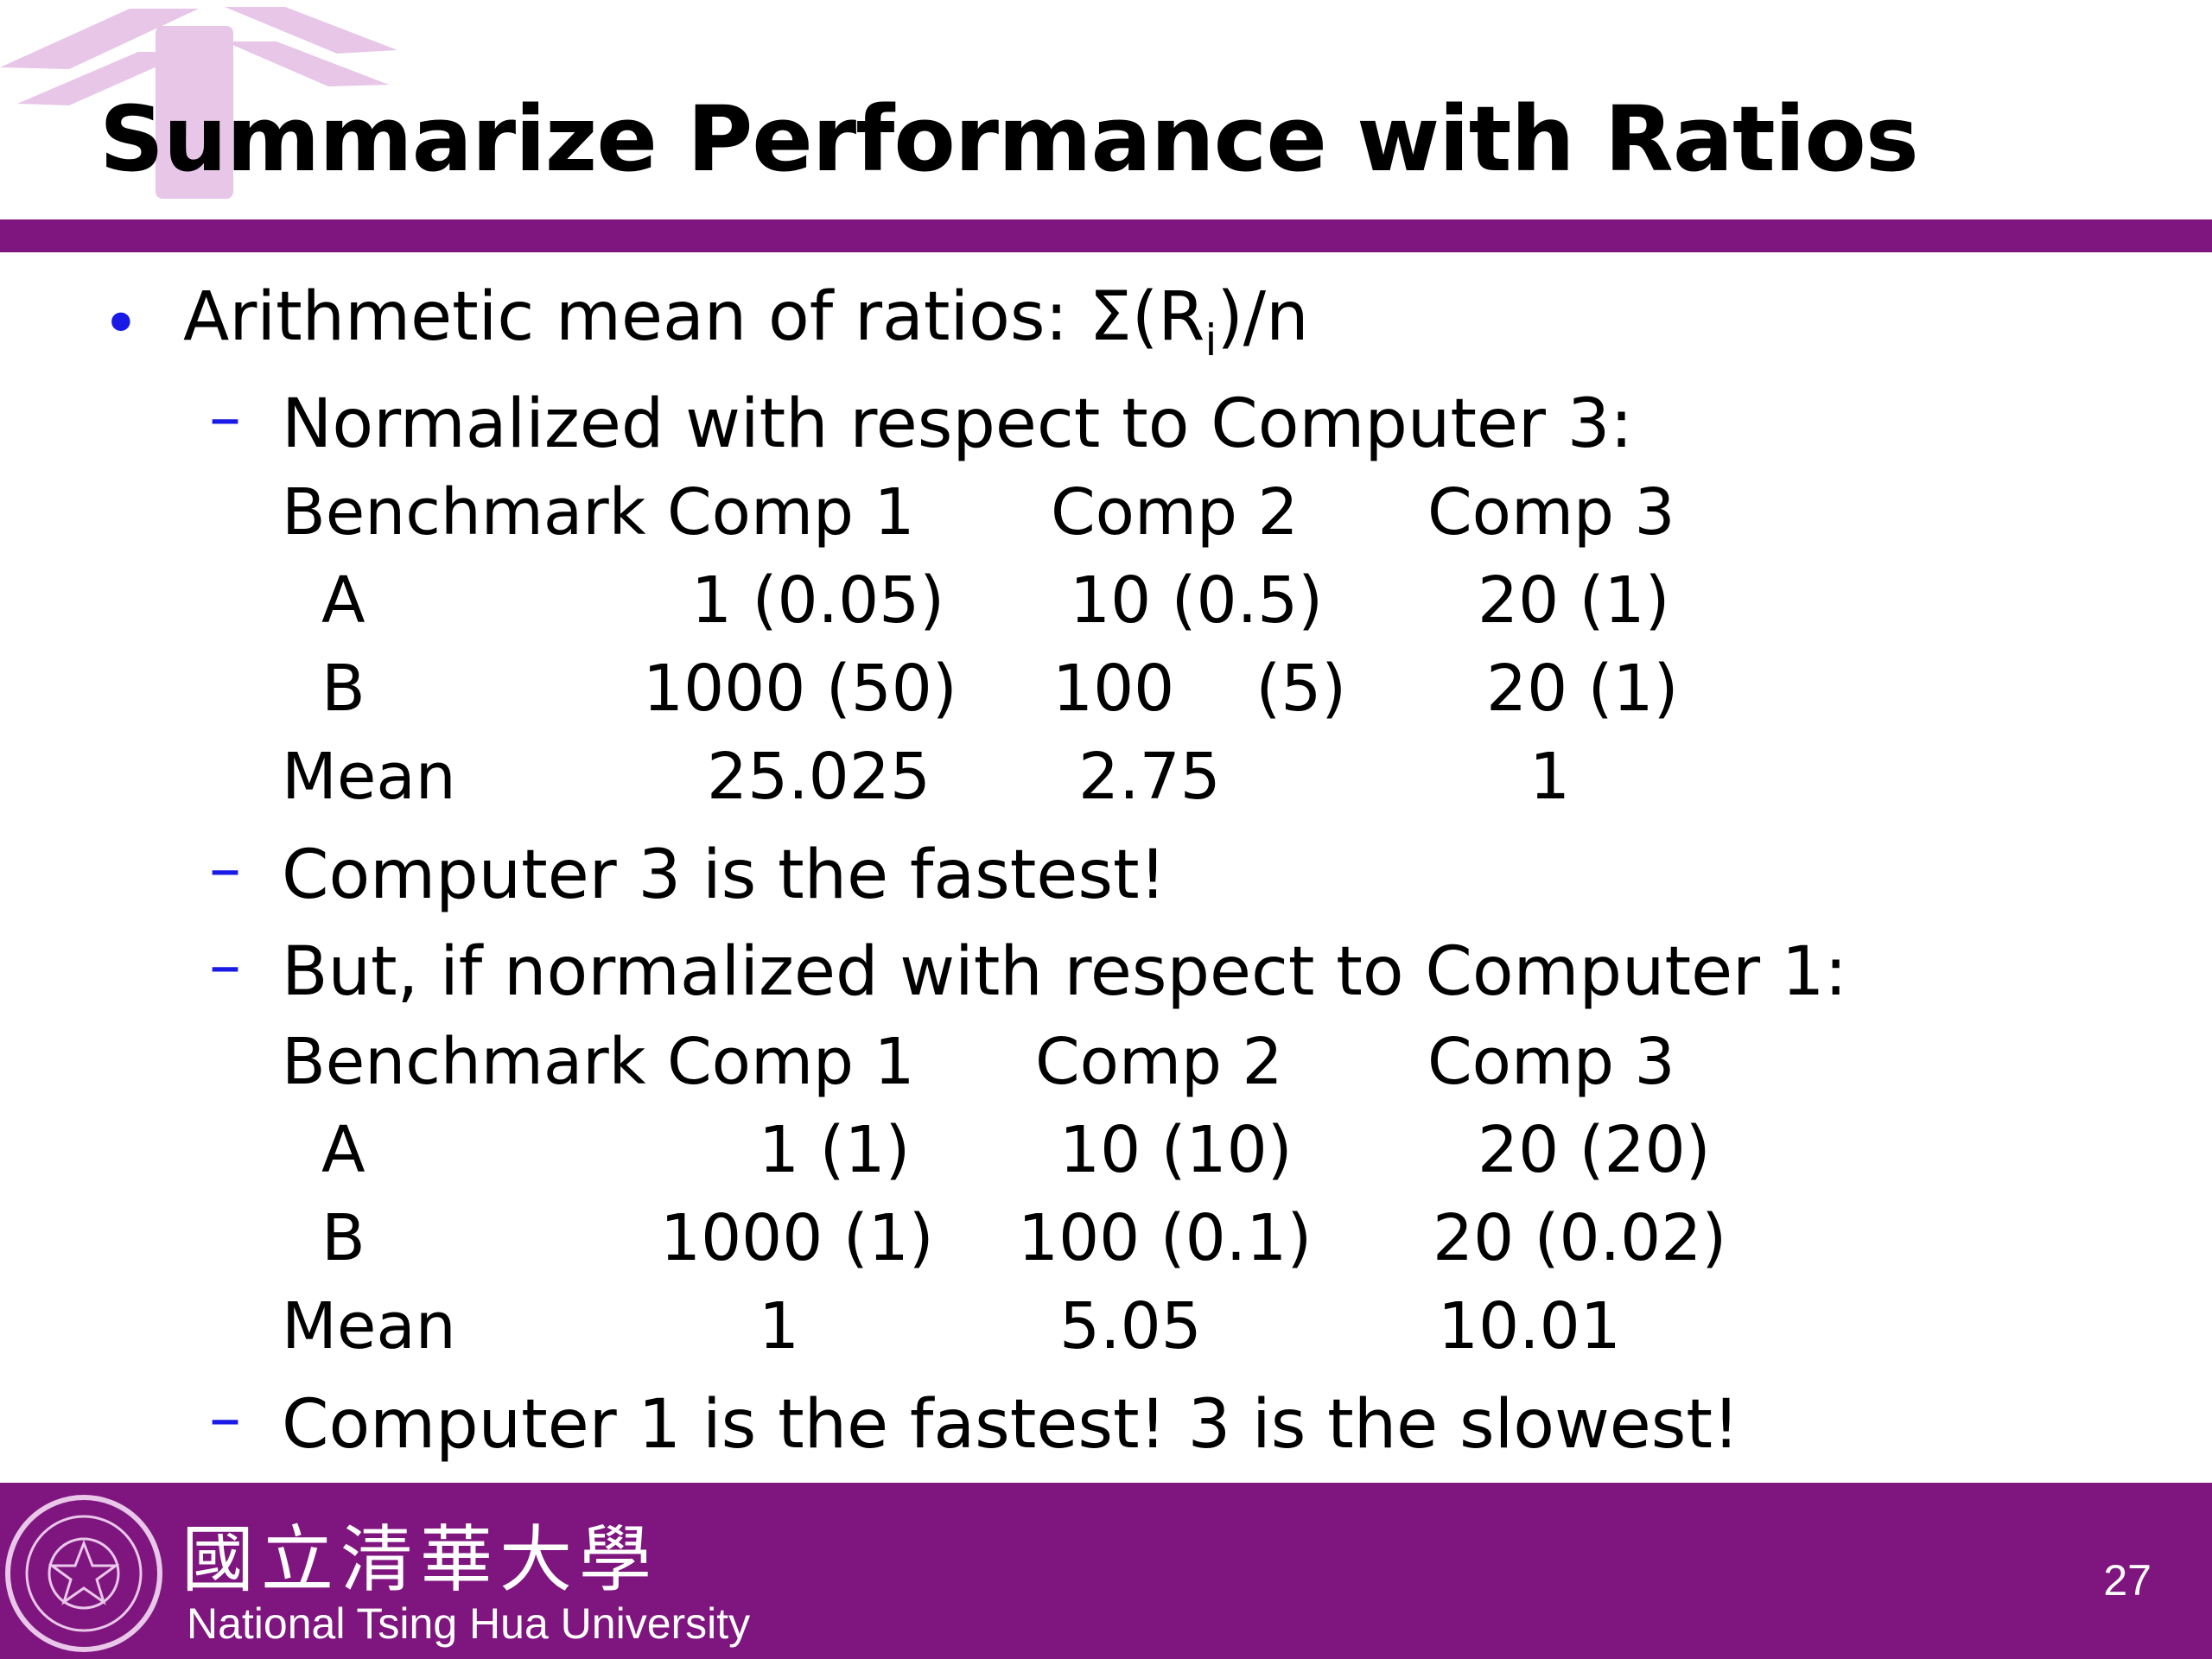 The height and width of the screenshot is (1659, 2212). What do you see at coordinates (1551, 512) in the screenshot?
I see `table1-header-comp3: Comp 3` at bounding box center [1551, 512].